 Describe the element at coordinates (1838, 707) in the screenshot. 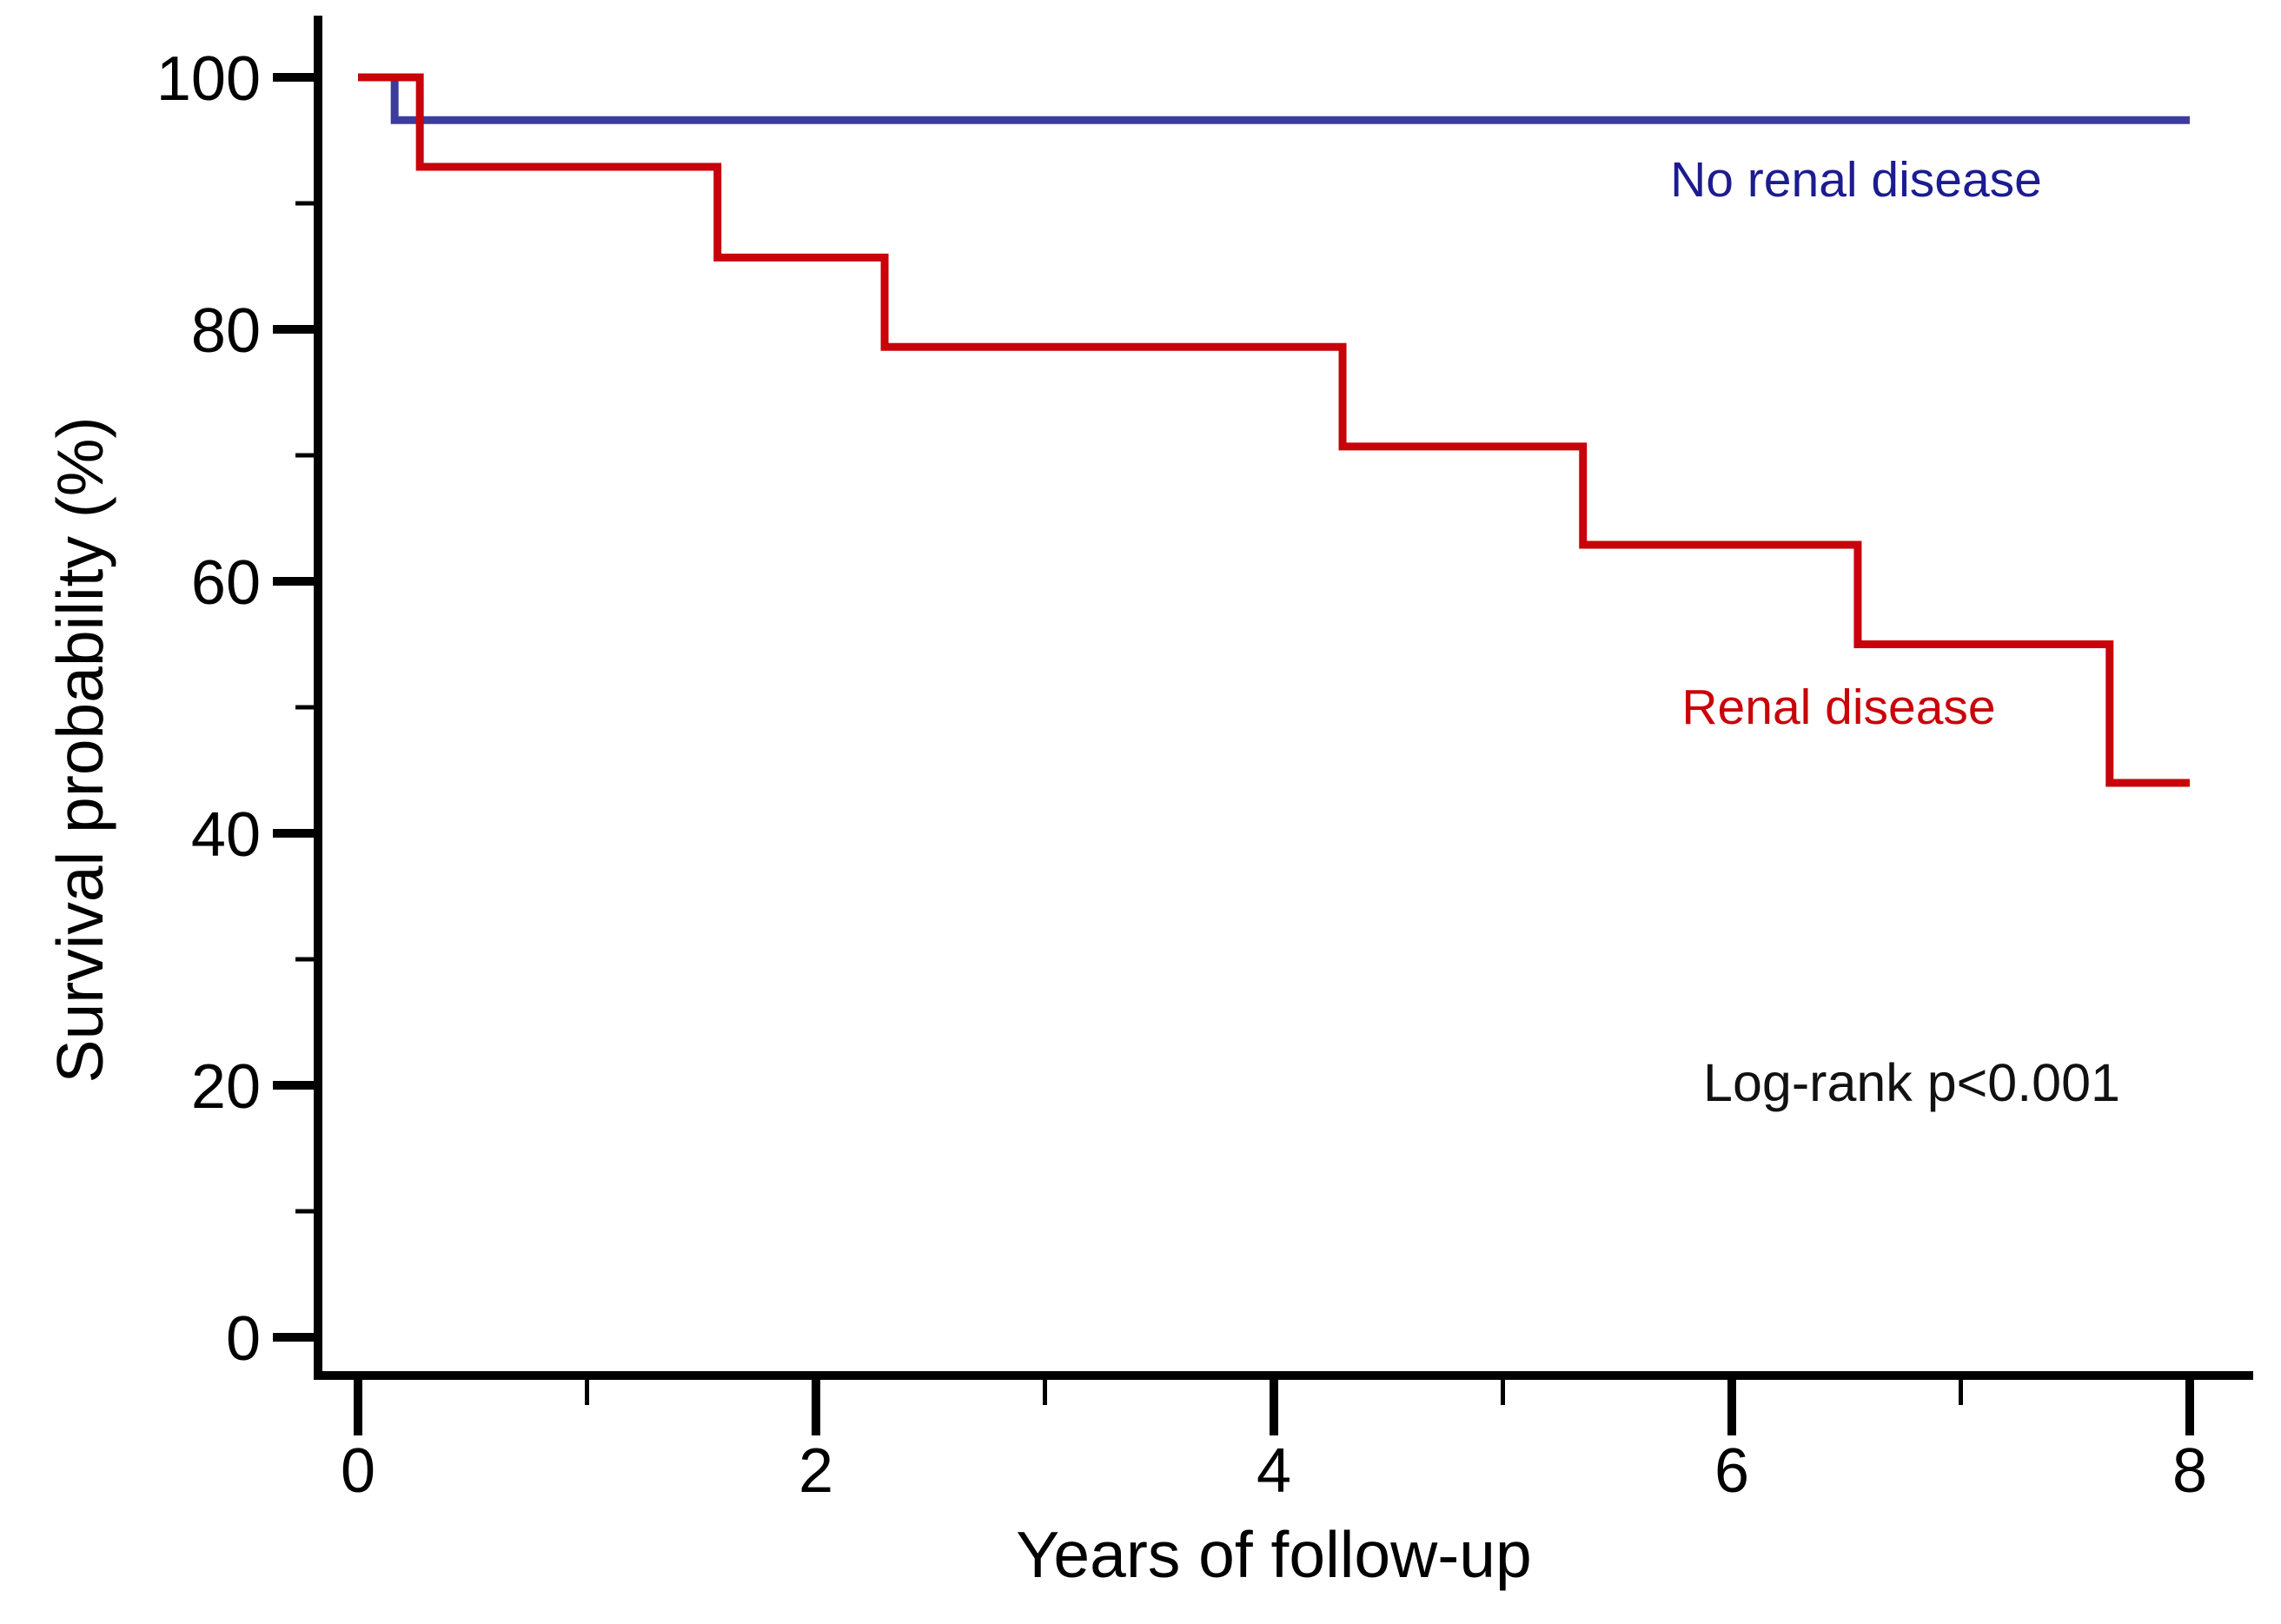

I see `series-label-renal-disease: Renal disease` at that location.